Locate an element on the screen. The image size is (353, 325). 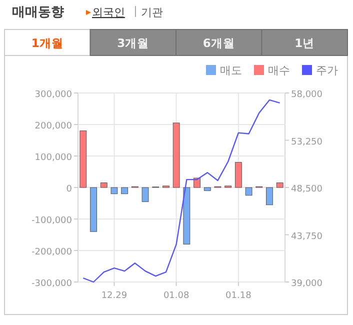
y2-tick-label: 58,000 is located at coordinates (307, 95).